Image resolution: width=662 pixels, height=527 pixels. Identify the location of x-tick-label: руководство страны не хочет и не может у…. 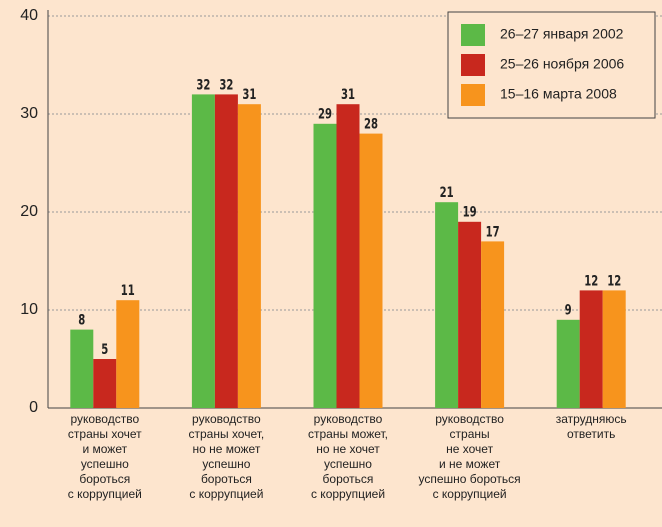
(469, 456).